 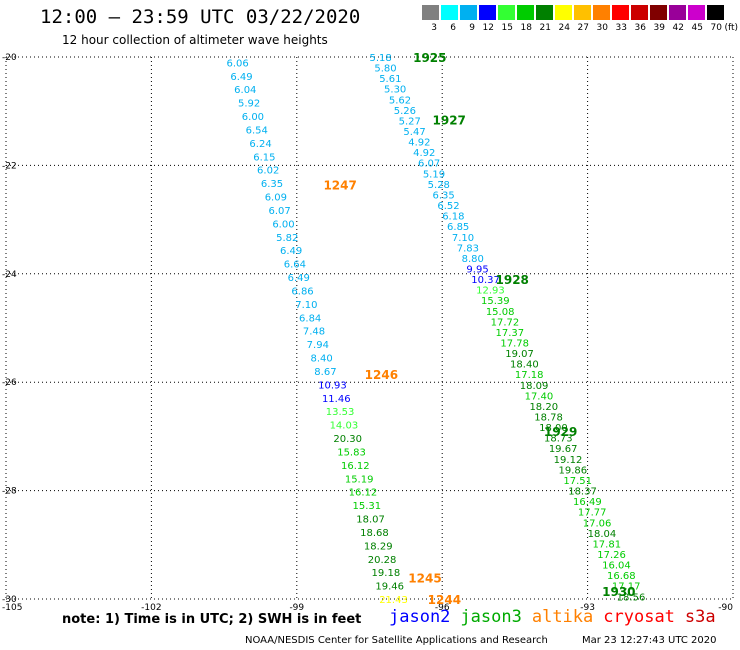 I want to click on wave-height-value: 13.53, so click(x=340, y=412).